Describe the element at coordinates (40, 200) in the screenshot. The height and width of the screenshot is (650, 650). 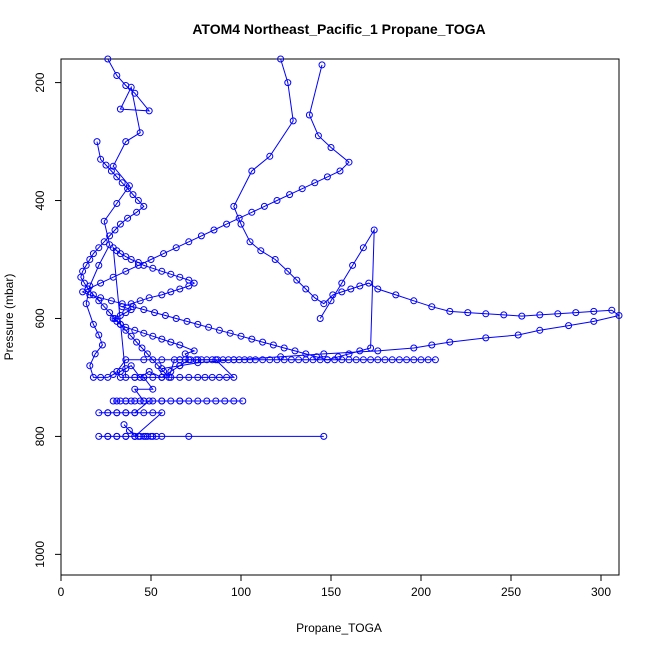
I see `y-tick-label: 400` at that location.